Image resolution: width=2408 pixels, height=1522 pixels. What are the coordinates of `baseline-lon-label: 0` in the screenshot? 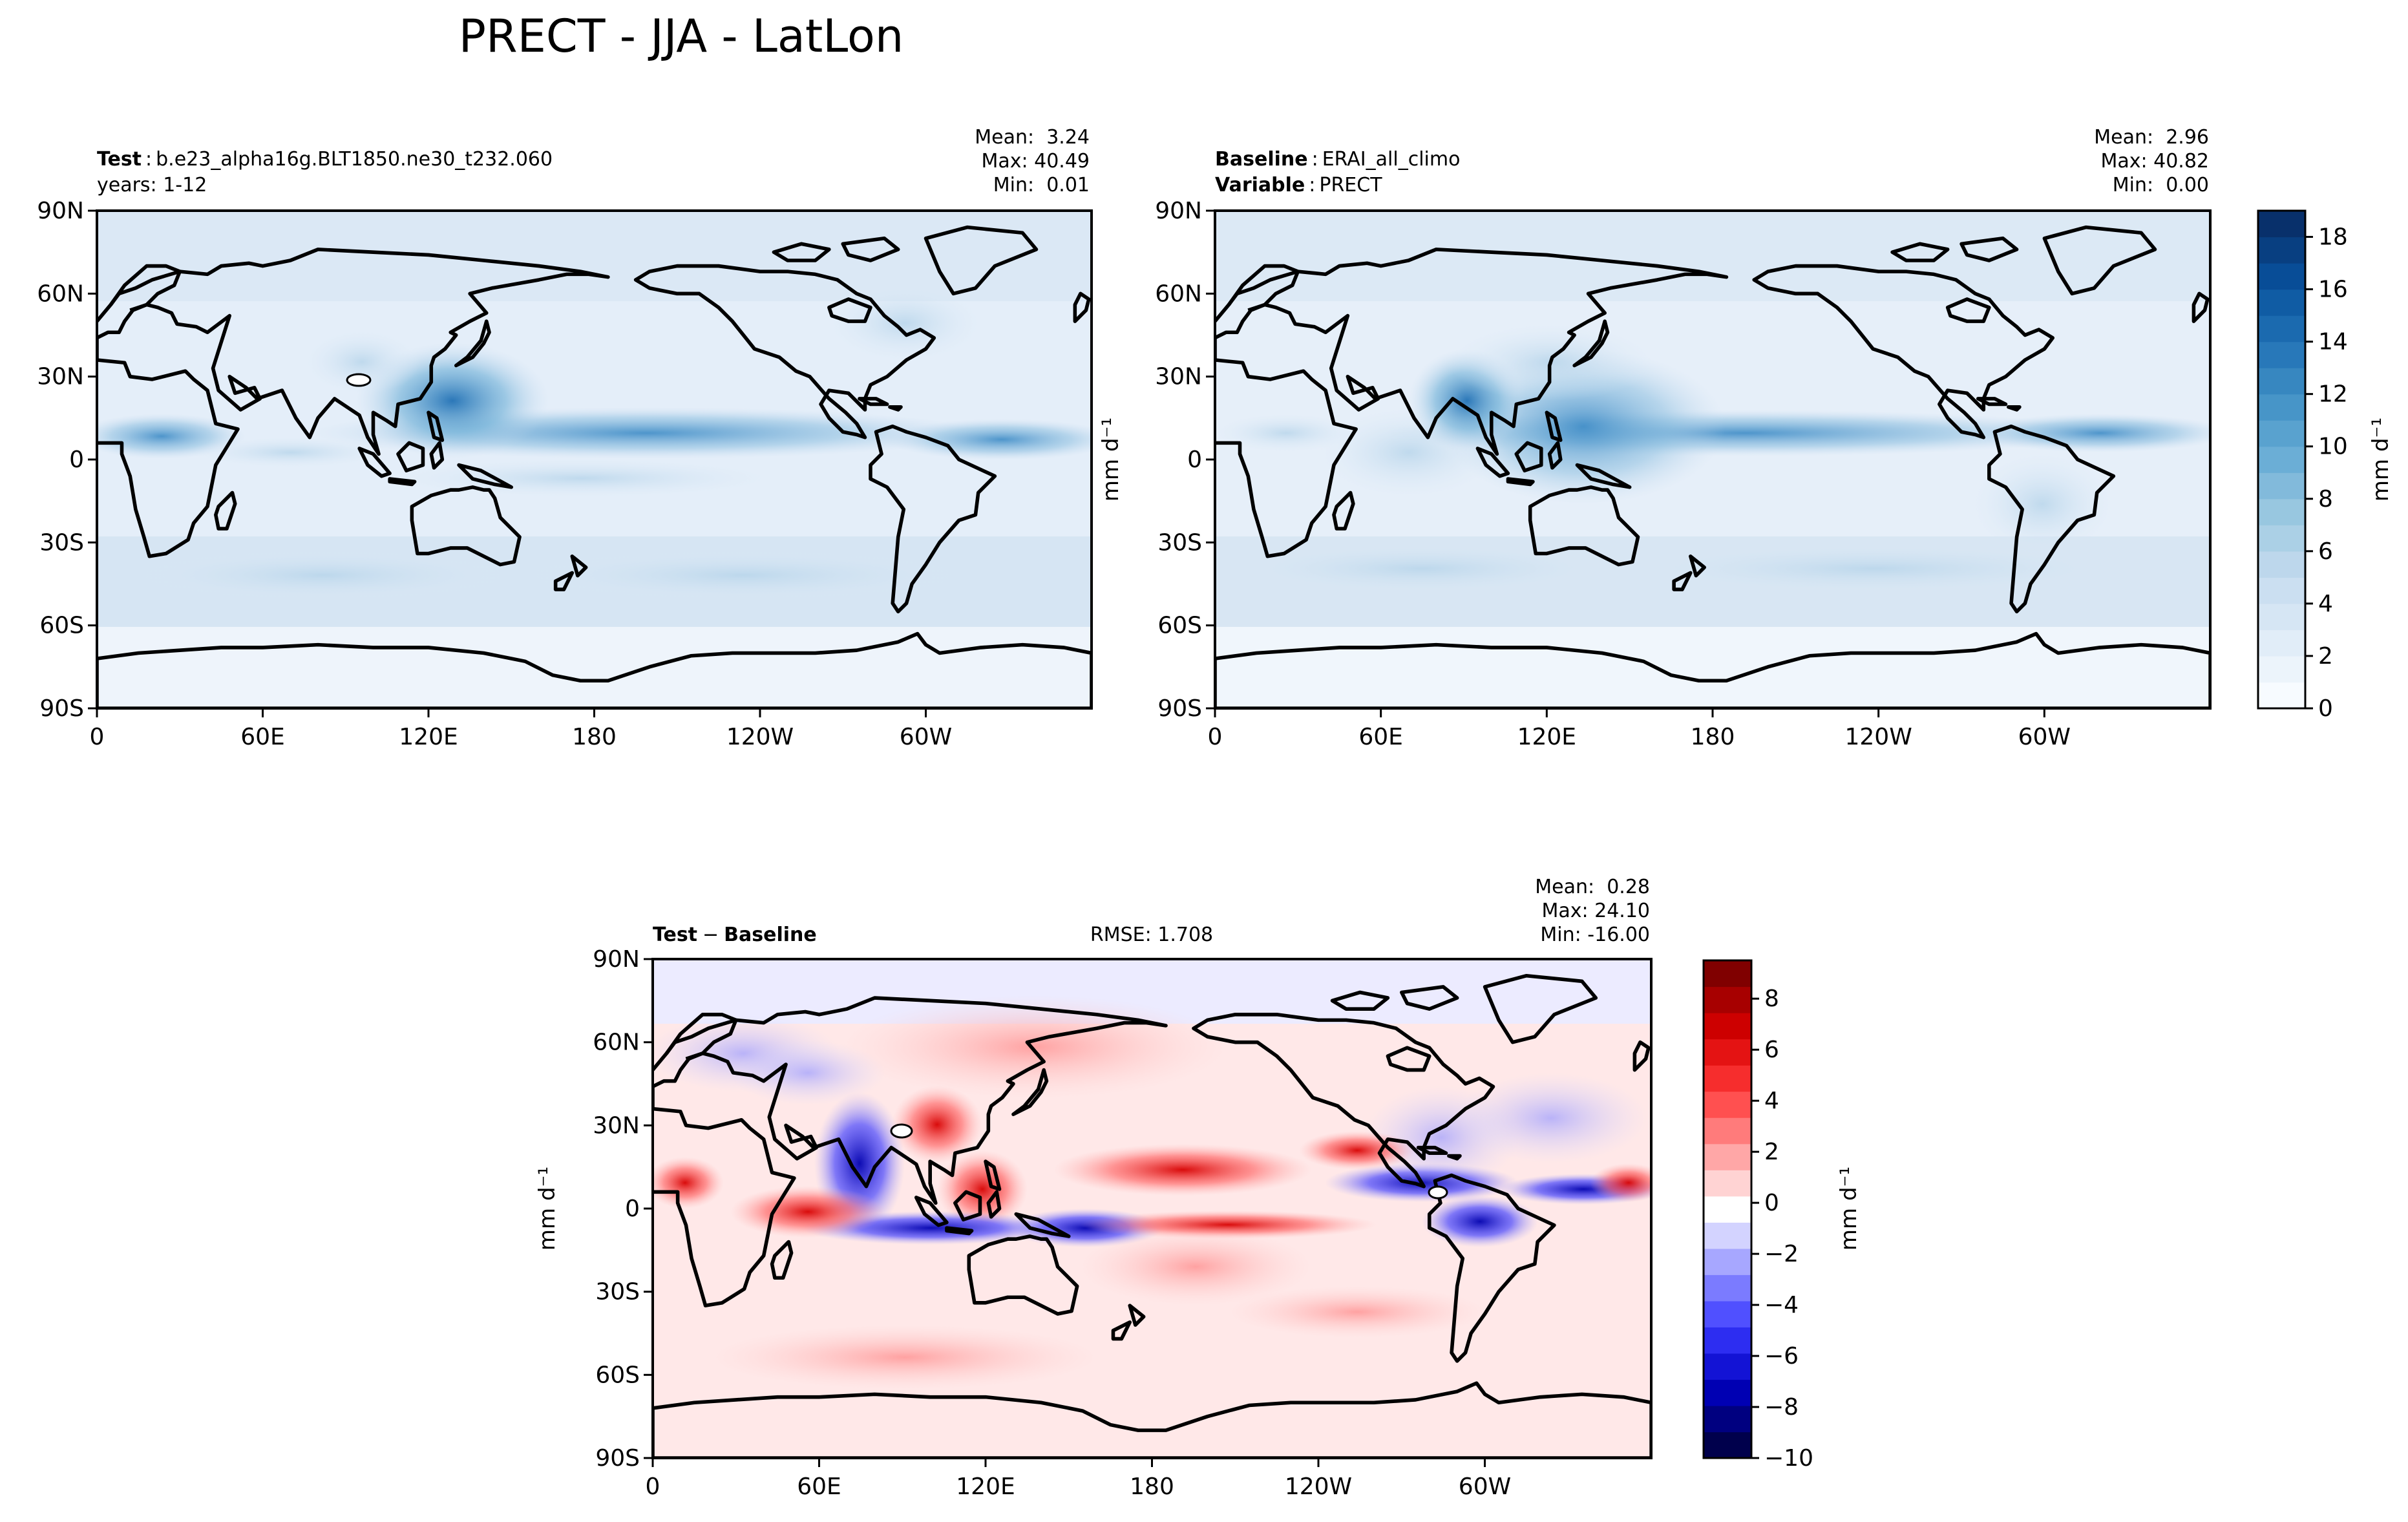 It's located at (1215, 737).